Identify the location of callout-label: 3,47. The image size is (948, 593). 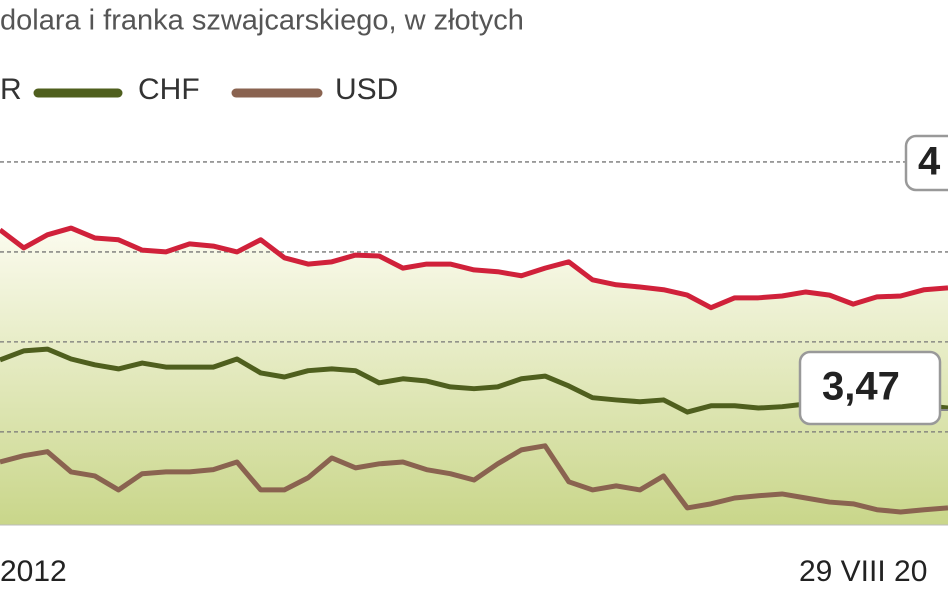
(861, 387).